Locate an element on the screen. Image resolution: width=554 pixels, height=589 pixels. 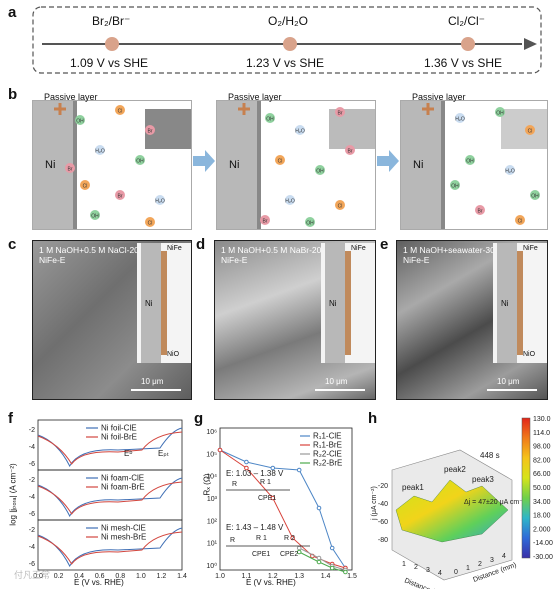
svg-text: Br is located at coordinates (120, 197).